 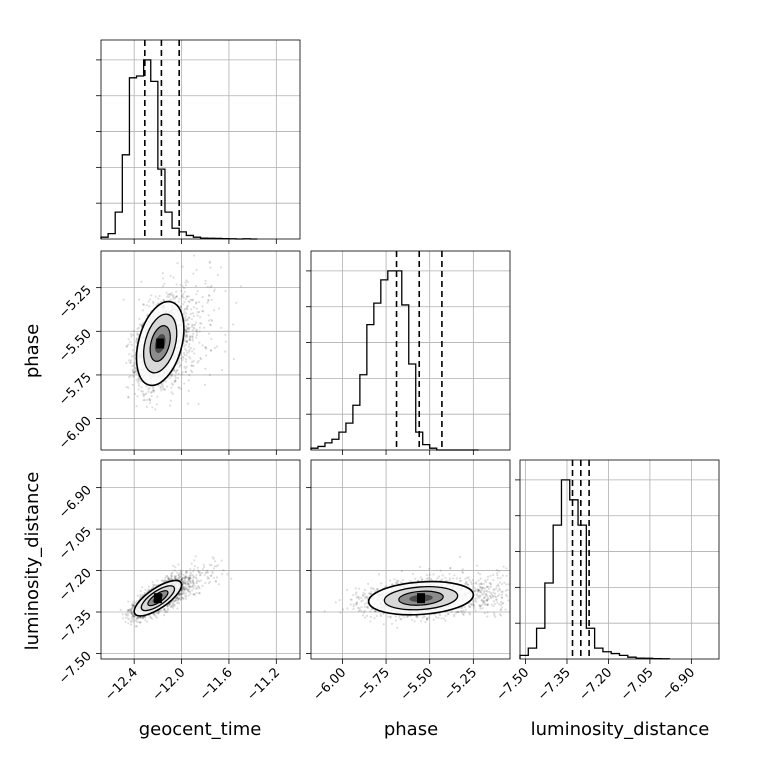 I want to click on x-tick-label: −7.20, so click(x=595, y=684).